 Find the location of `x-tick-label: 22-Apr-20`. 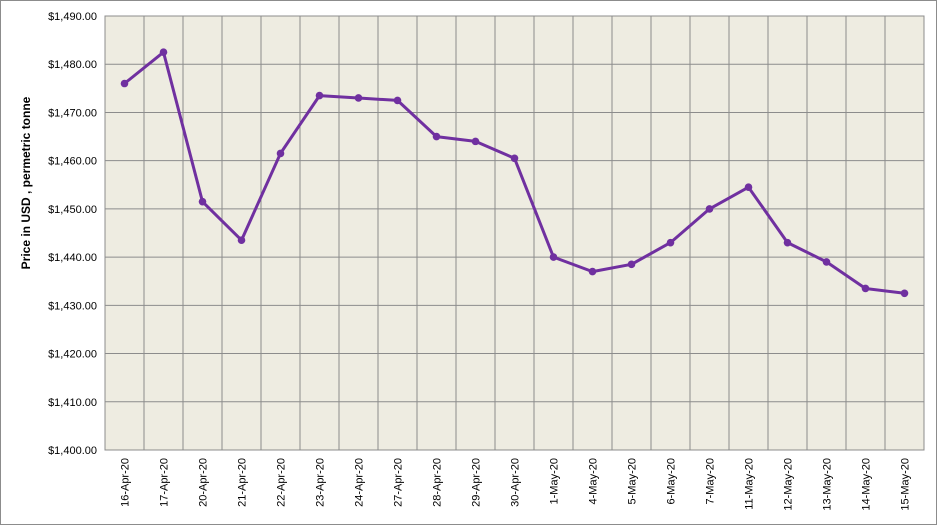

x-tick-label: 22-Apr-20 is located at coordinates (282, 482).